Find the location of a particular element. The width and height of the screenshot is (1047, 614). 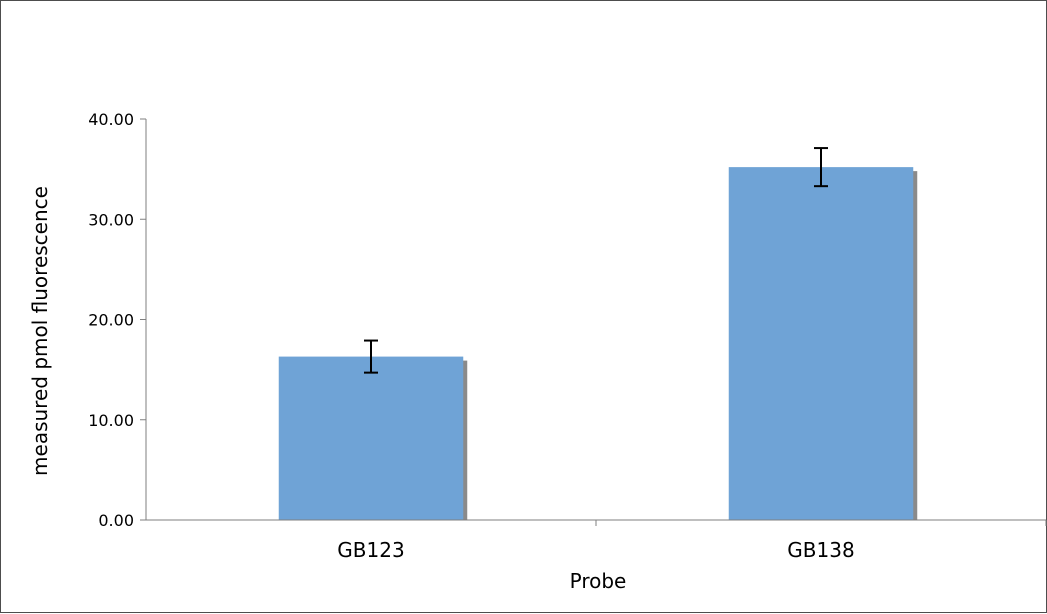

x-ticks-group: GB123 GB138 is located at coordinates (692, 541).